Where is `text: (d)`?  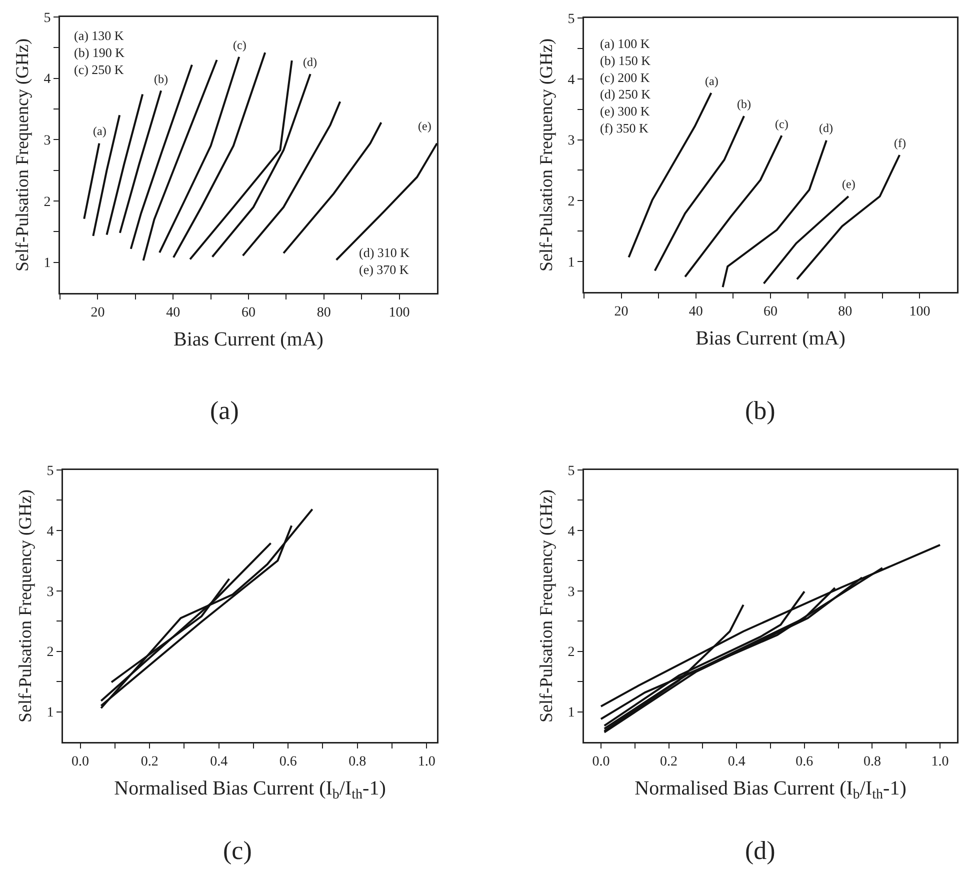
text: (d) is located at coordinates (760, 850).